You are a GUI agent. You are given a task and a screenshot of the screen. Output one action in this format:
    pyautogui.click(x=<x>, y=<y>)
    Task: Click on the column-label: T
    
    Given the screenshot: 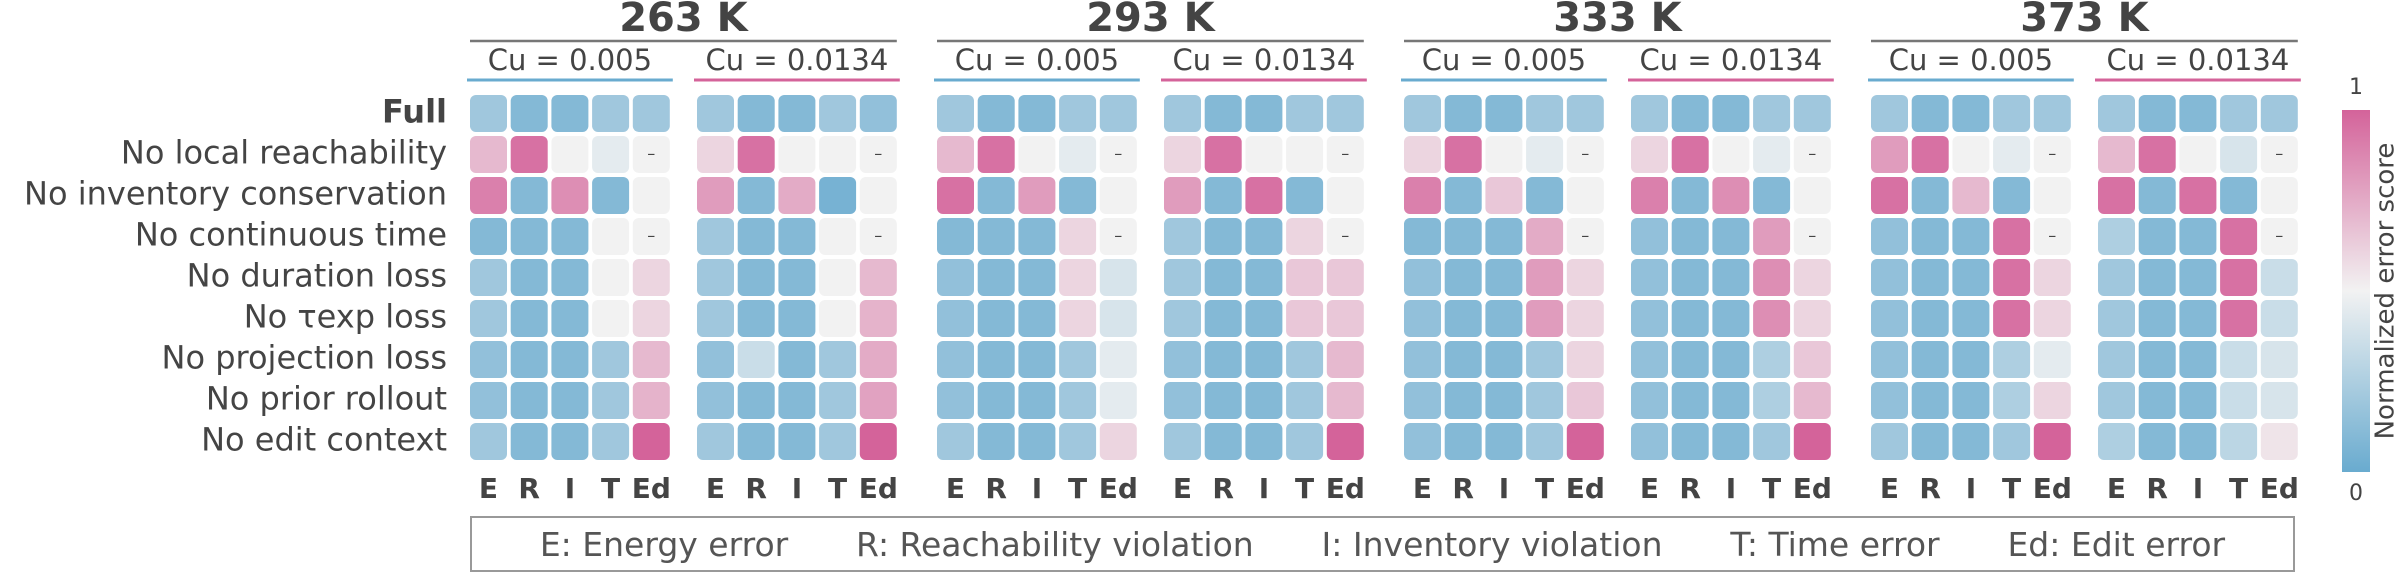 What is the action you would take?
    pyautogui.click(x=1771, y=488)
    